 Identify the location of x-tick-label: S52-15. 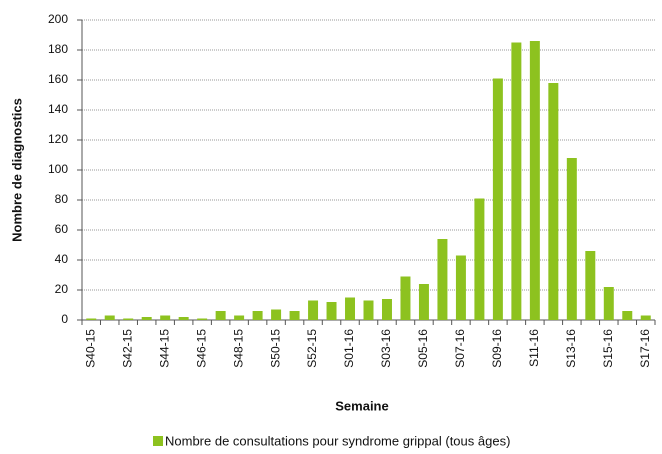
(312, 348).